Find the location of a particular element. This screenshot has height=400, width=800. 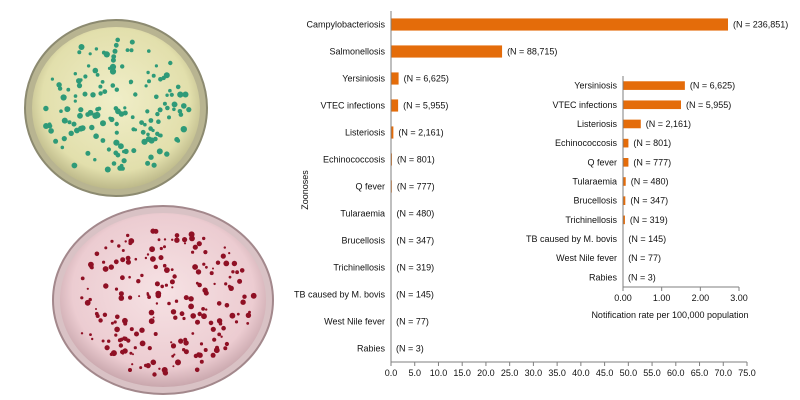

colonies-green is located at coordinates (117, 105).